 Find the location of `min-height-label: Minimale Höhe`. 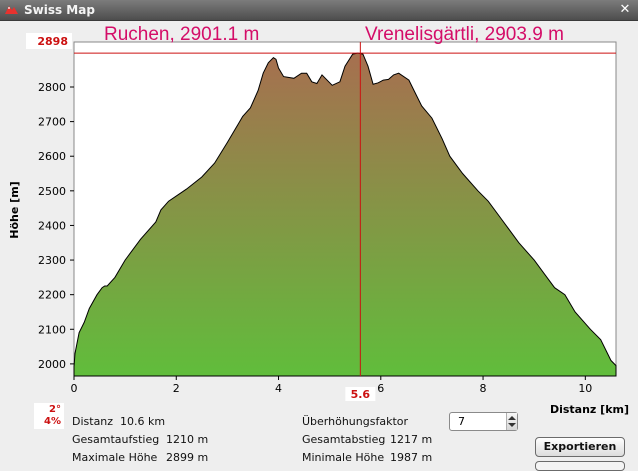

min-height-label: Minimale Höhe is located at coordinates (343, 457).